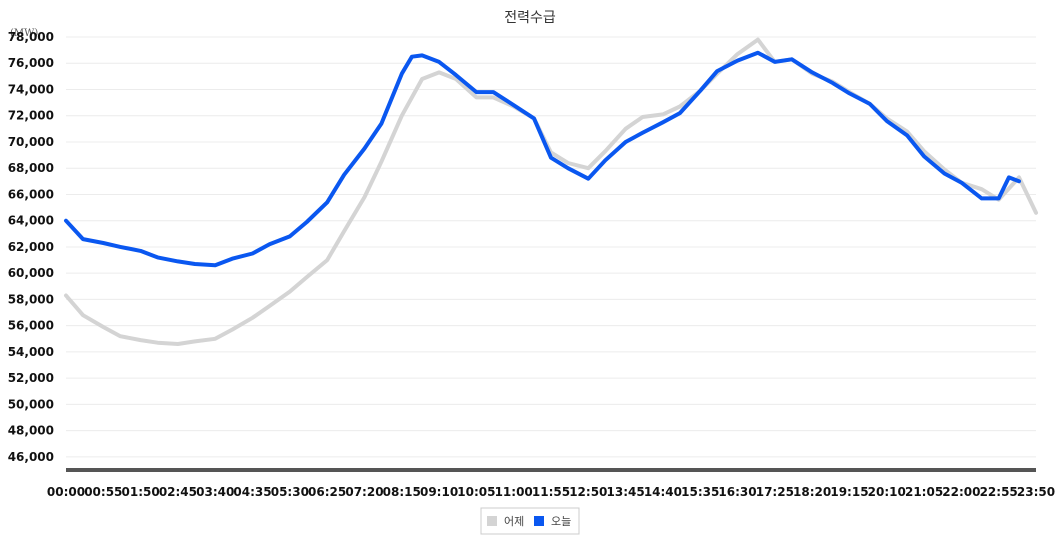 The image size is (1060, 546). Describe the element at coordinates (663, 492) in the screenshot. I see `x-tick-label: 14:40` at that location.